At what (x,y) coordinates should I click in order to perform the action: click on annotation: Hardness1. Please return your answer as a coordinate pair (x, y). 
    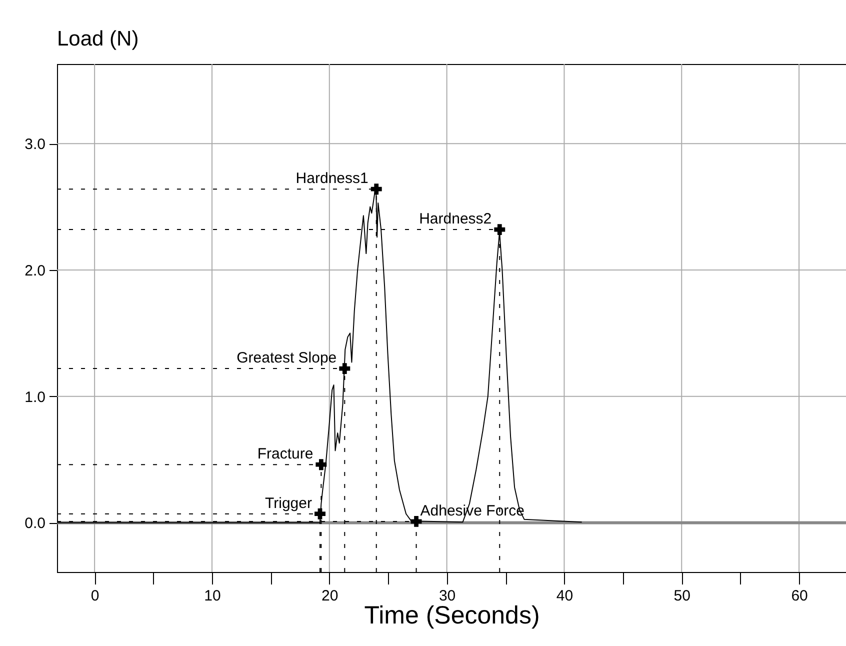
    Looking at the image, I should click on (332, 179).